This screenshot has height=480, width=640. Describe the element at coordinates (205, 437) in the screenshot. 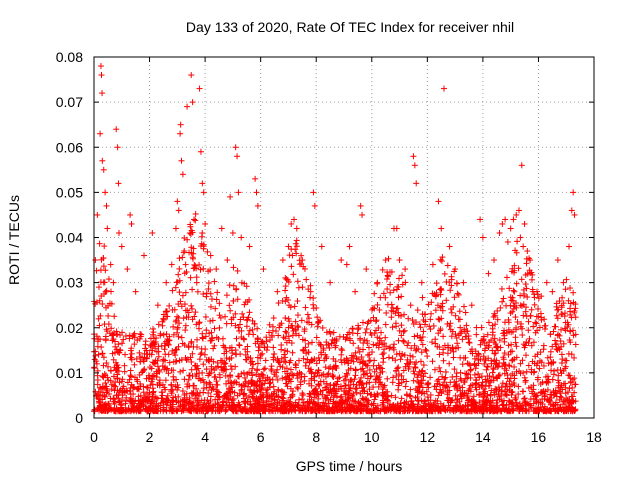

I see `x-tick-label: 4` at that location.